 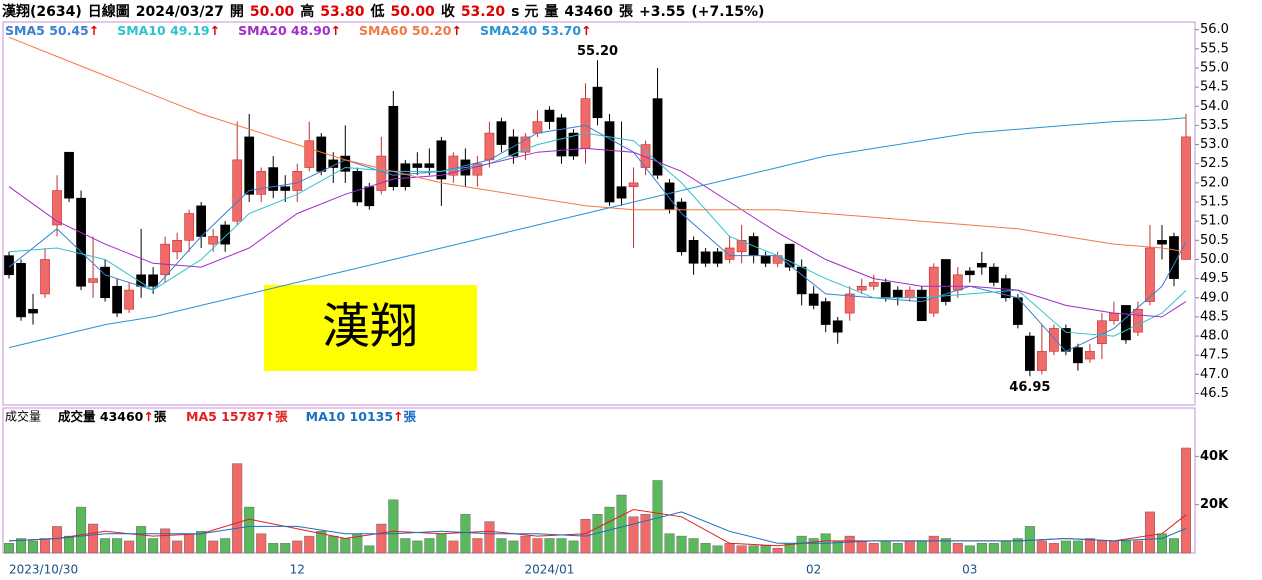 What do you see at coordinates (1214, 29) in the screenshot?
I see `y-tick-label: 56.0` at bounding box center [1214, 29].